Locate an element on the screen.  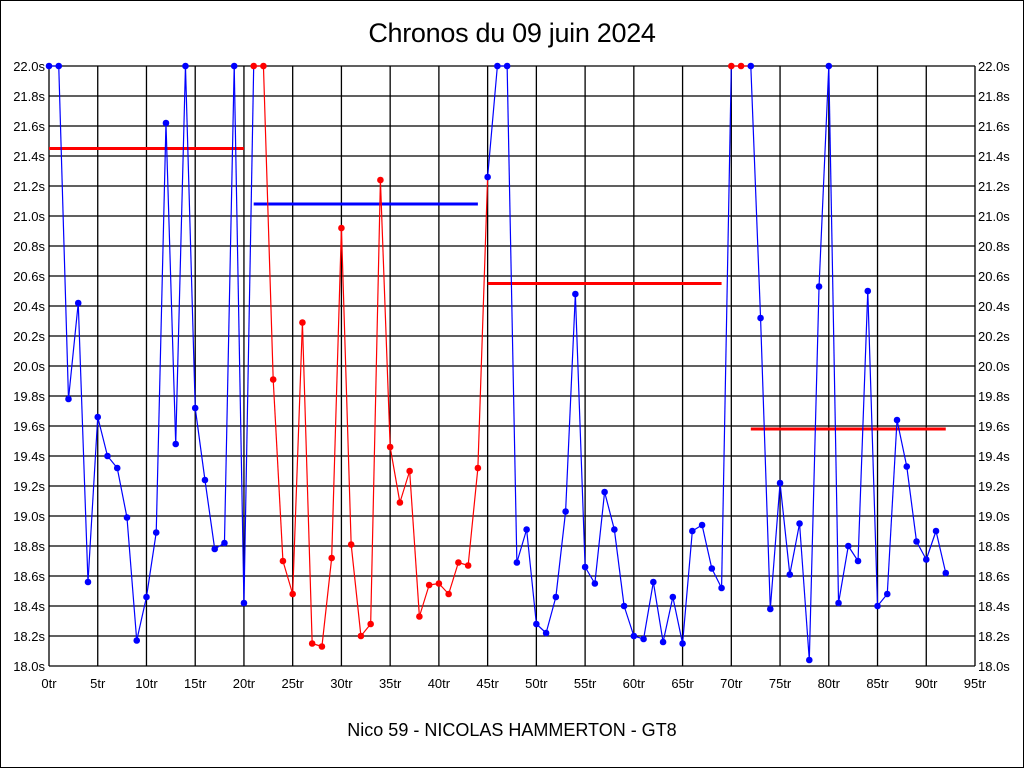
y-tick-label-right: 20.8s is located at coordinates (994, 246).